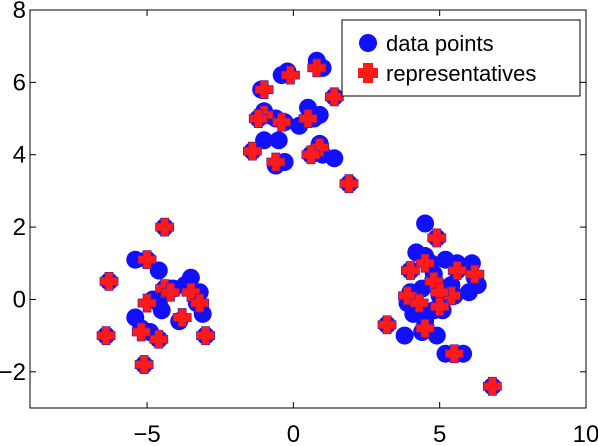  What do you see at coordinates (19, 155) in the screenshot?
I see `y-tick-label: 4` at bounding box center [19, 155].